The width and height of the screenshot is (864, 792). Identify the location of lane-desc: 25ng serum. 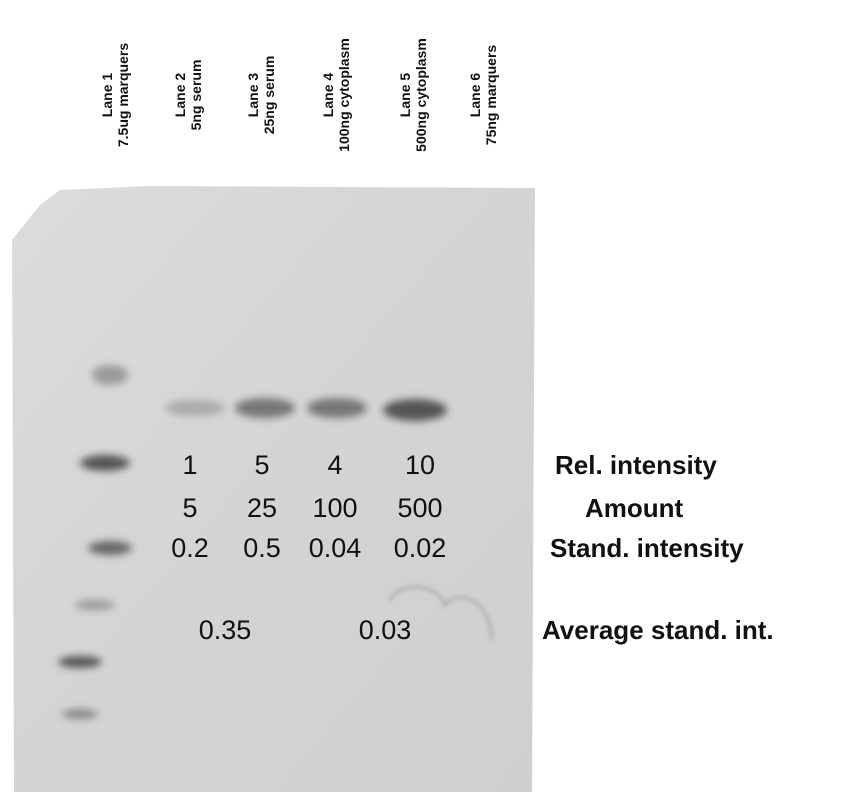
(269, 95).